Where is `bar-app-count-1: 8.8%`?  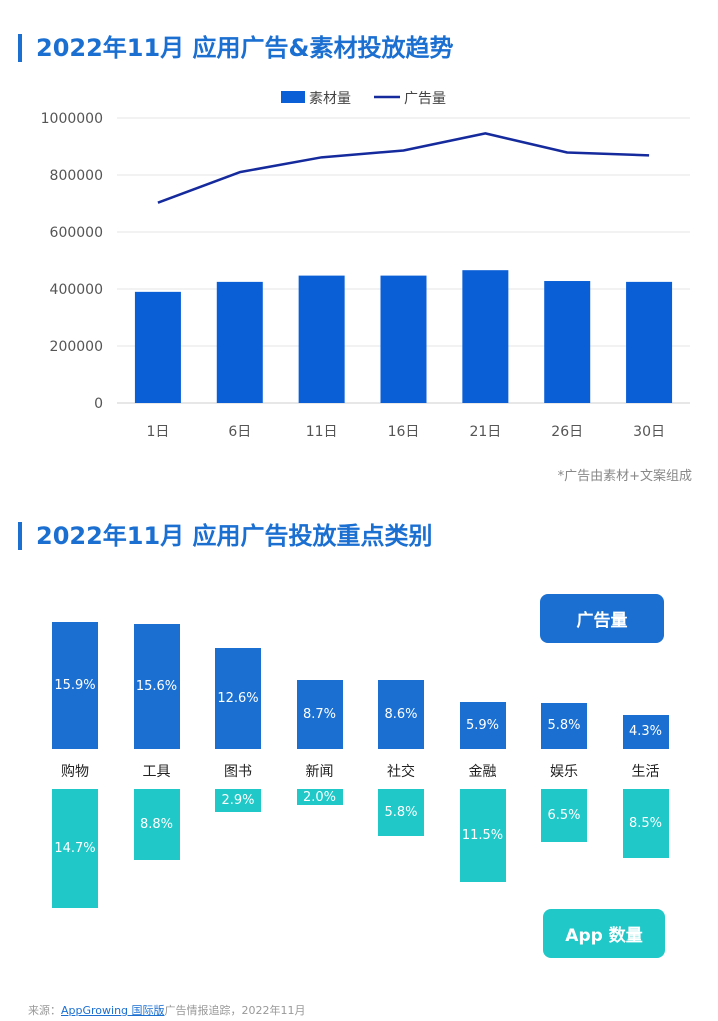 bar-app-count-1: 8.8% is located at coordinates (156, 825).